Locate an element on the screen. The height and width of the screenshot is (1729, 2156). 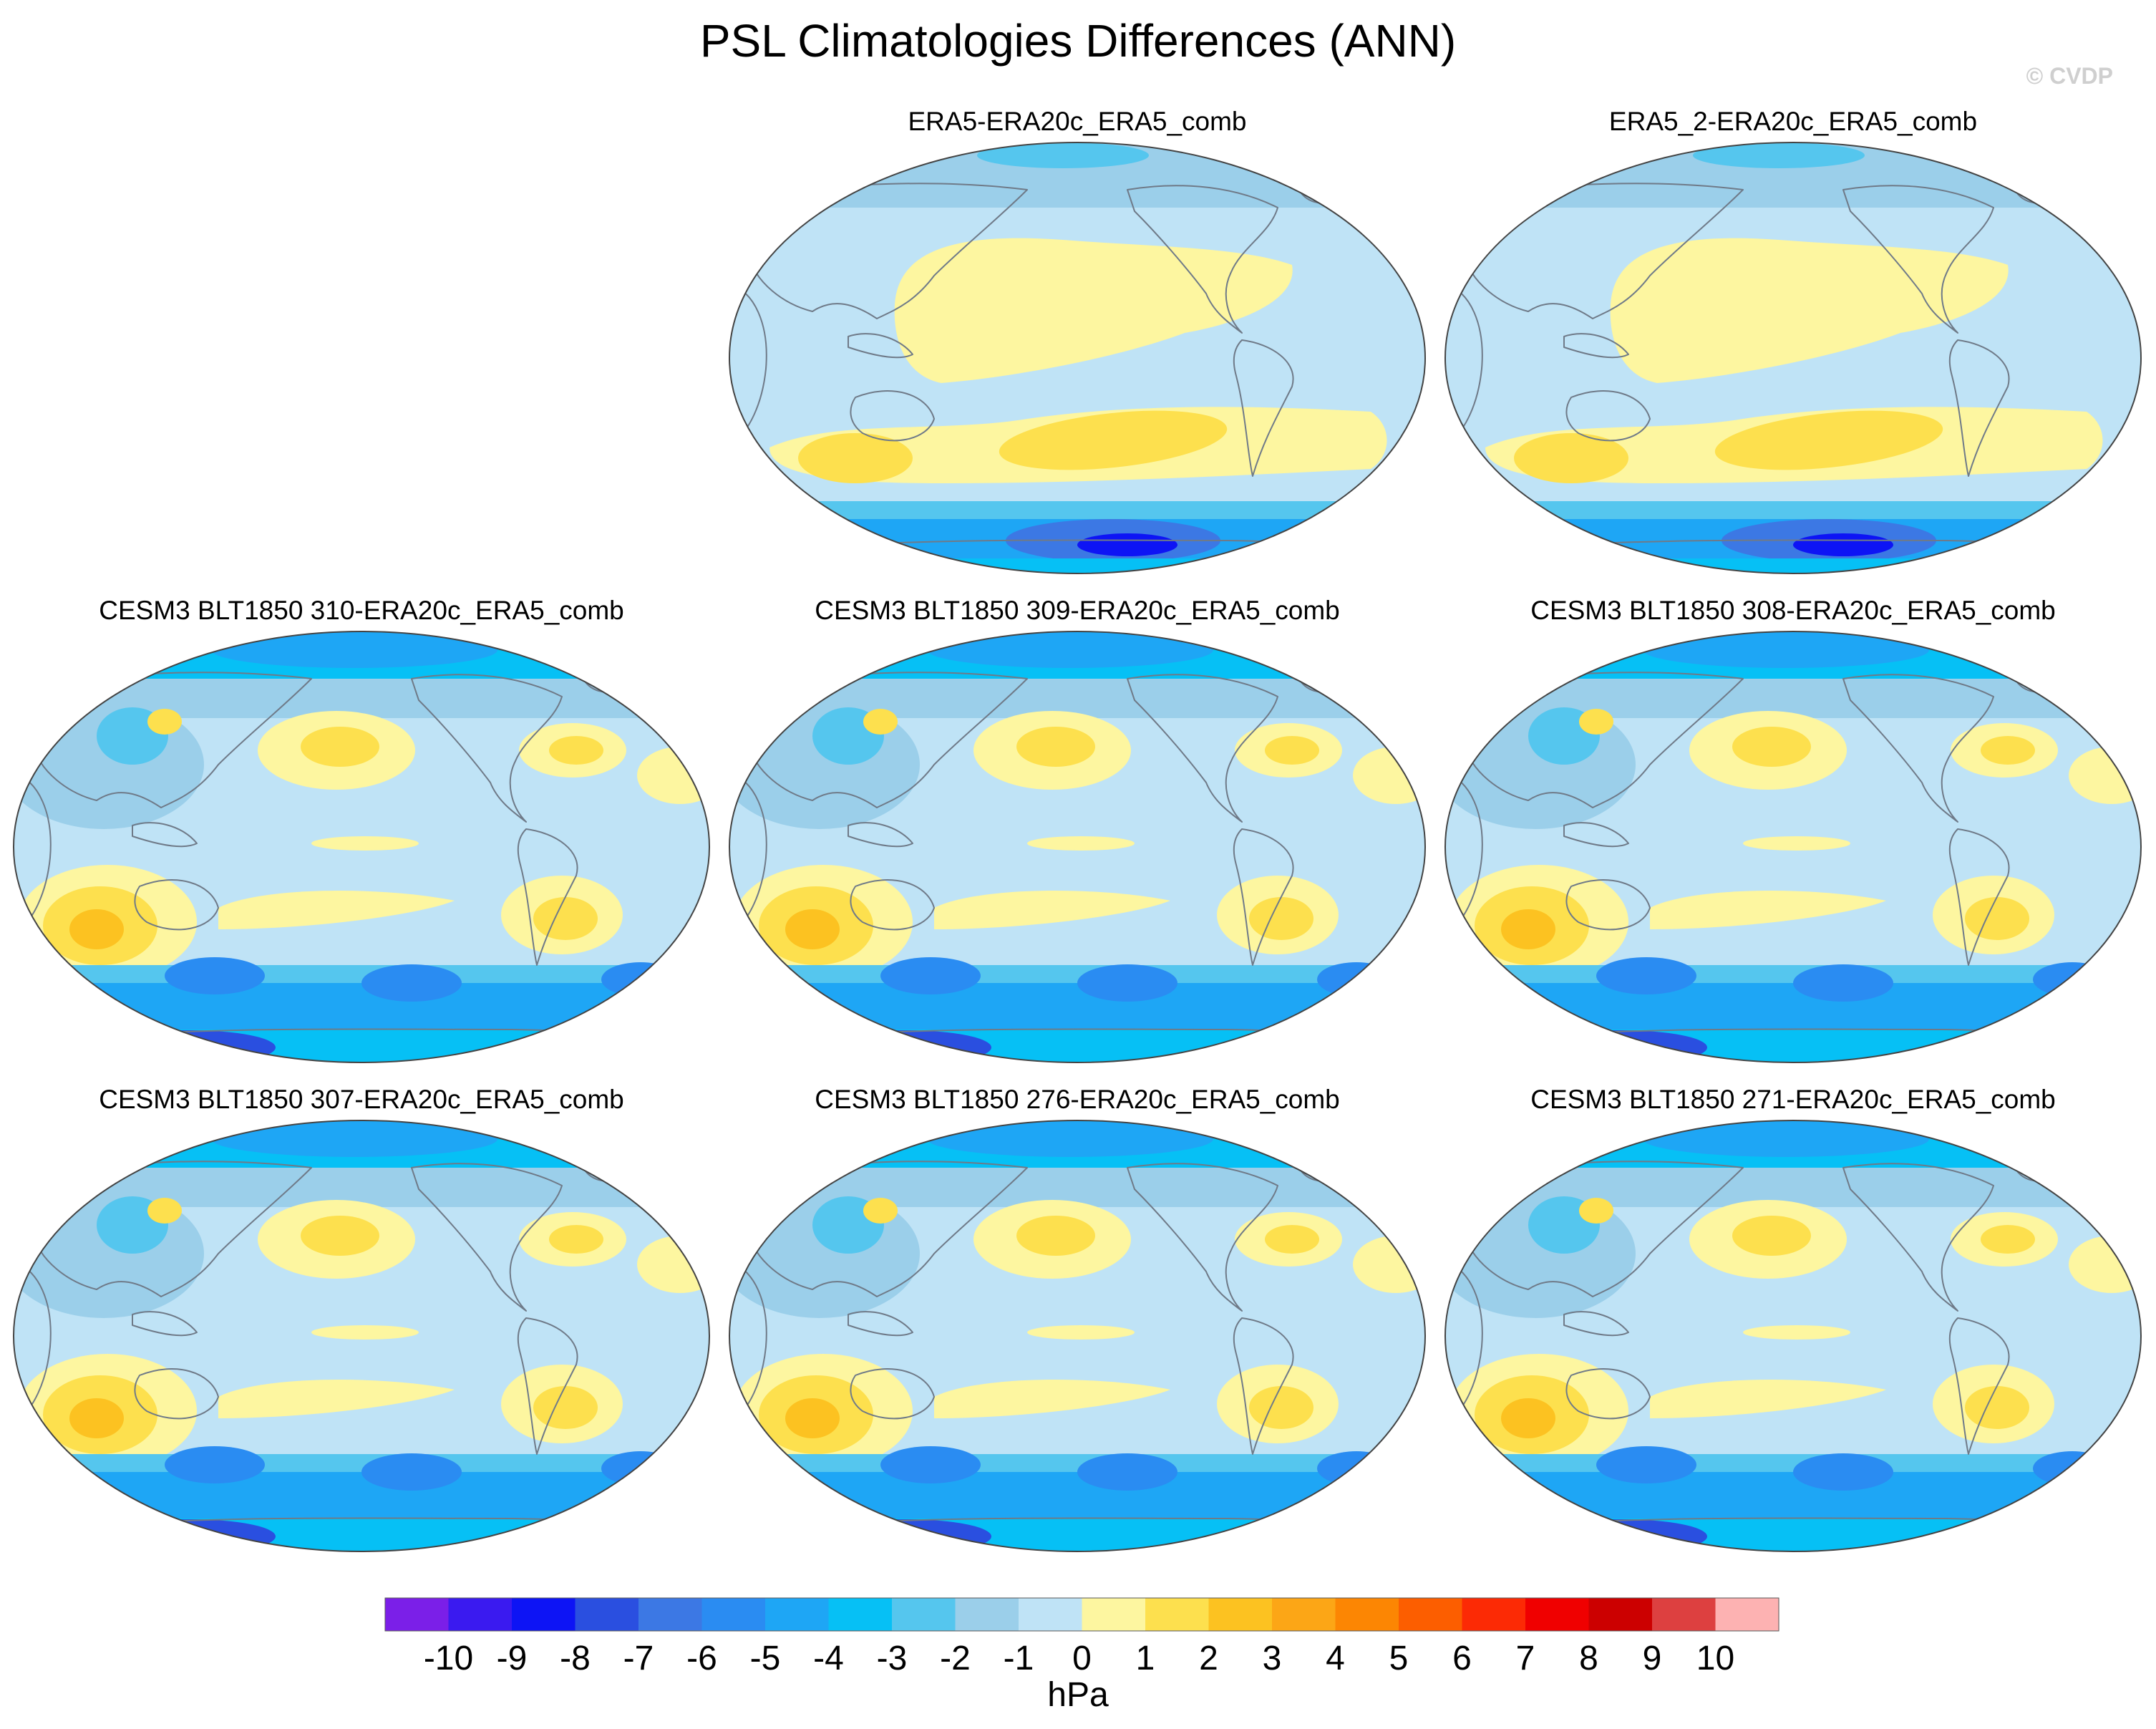
colorbar-tick-label: -4 is located at coordinates (829, 1659).